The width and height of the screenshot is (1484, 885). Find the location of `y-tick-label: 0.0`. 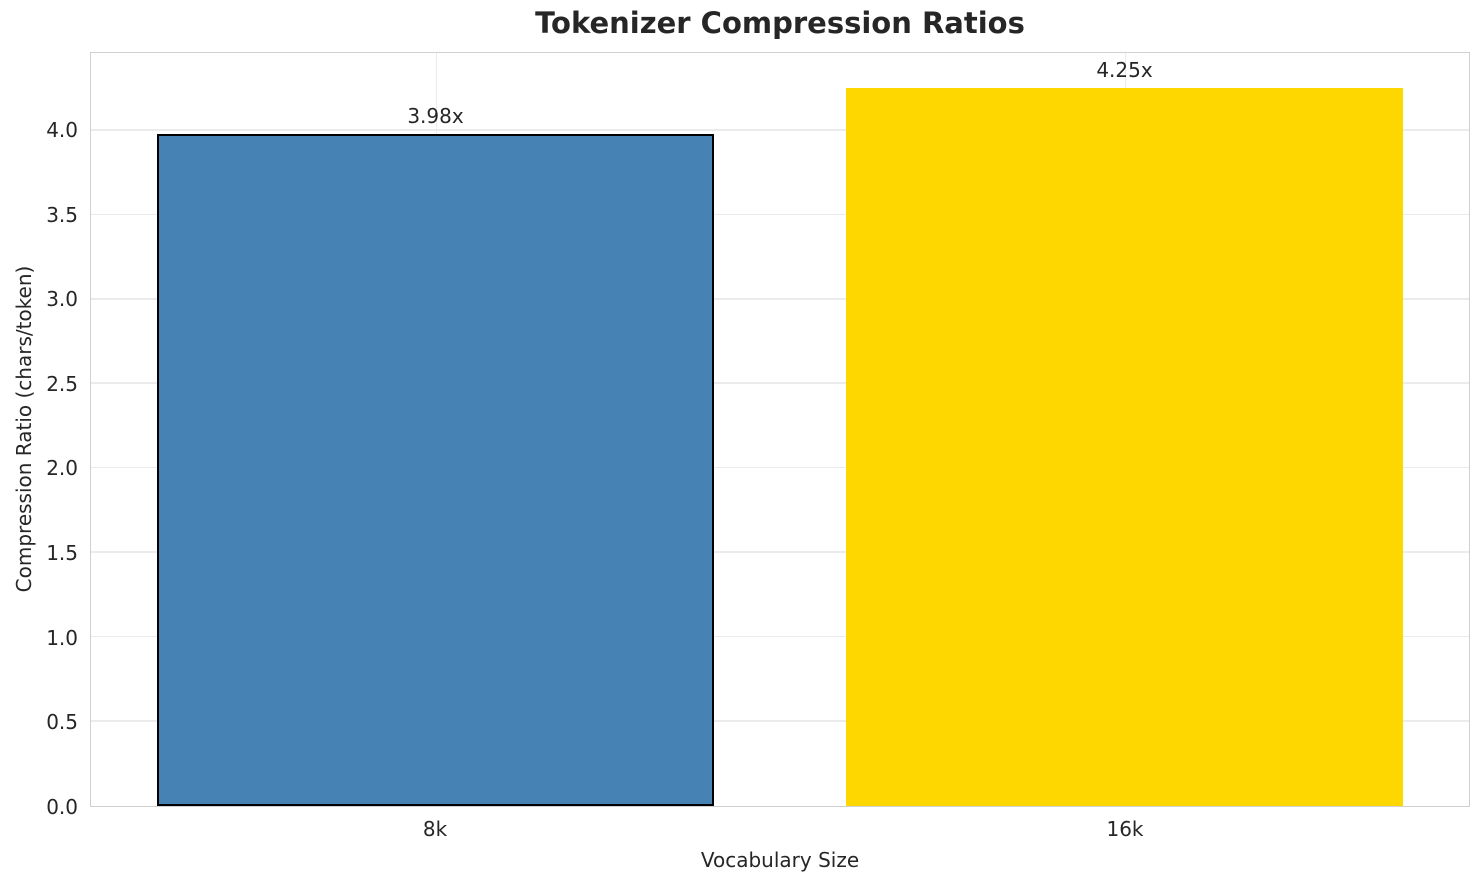

y-tick-label: 0.0 is located at coordinates (62, 807).